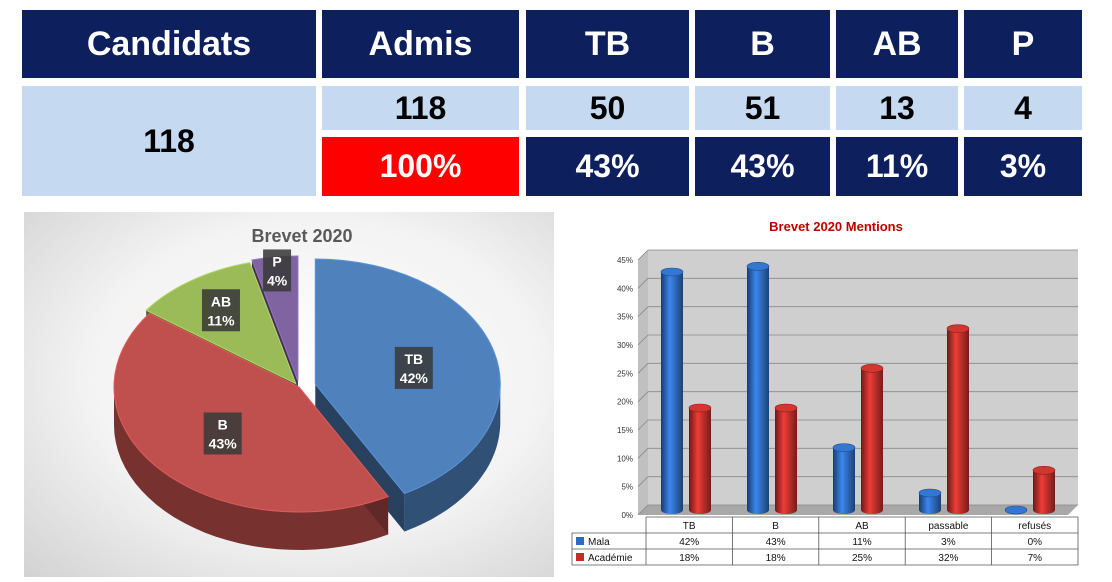 Image resolution: width=1112 pixels, height=582 pixels. What do you see at coordinates (452, 458) in the screenshot?
I see `pie-slice-wall-tb` at bounding box center [452, 458].